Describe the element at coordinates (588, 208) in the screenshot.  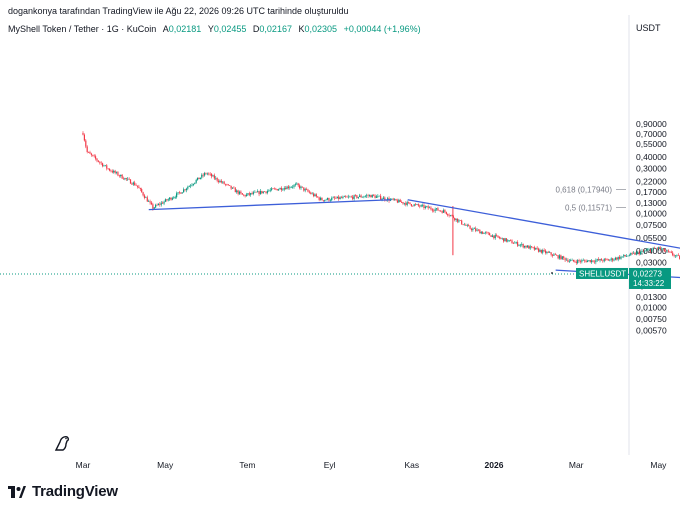
I see `fib-level-label: 0,5 (0,11571)` at that location.